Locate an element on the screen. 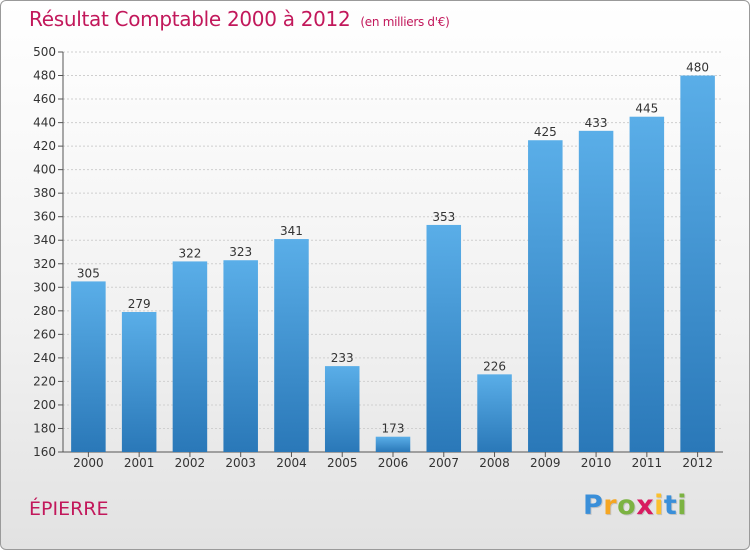 The image size is (750, 550). x-tick-label: 2000 is located at coordinates (88, 463).